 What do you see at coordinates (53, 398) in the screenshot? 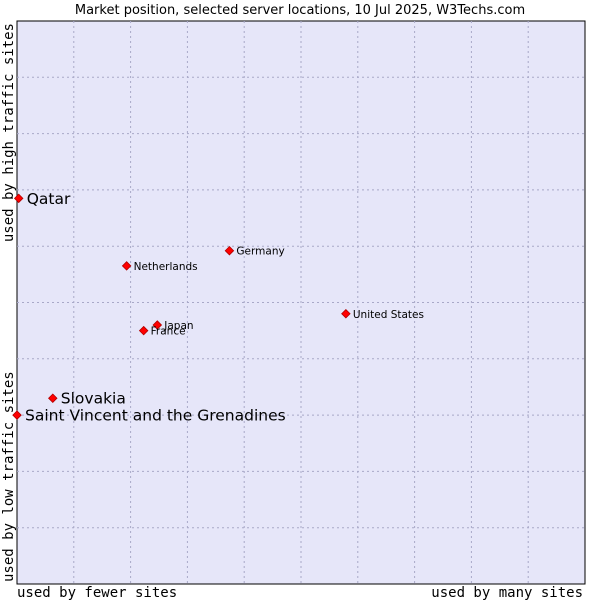
I see `point-slovakia` at bounding box center [53, 398].